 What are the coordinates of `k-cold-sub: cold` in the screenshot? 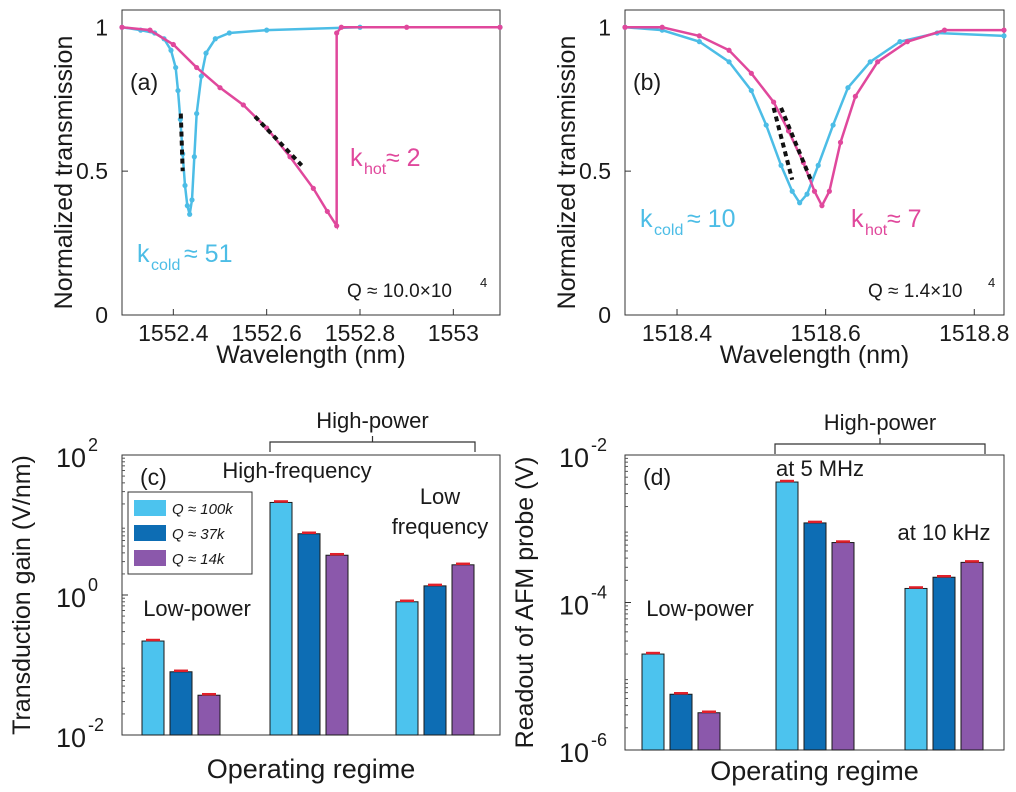 It's located at (668, 230).